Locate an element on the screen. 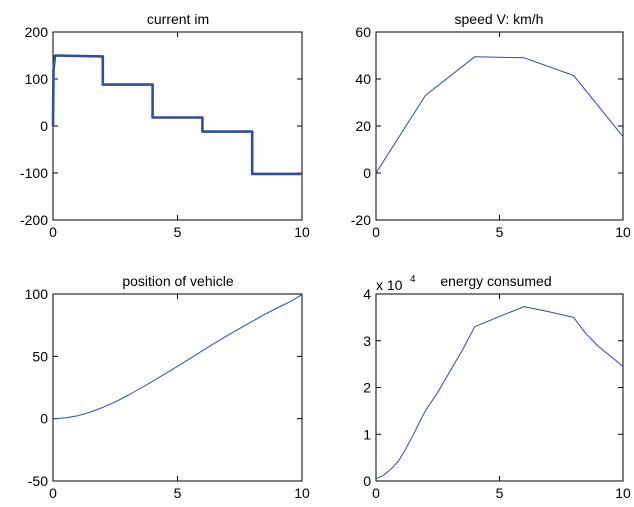 The height and width of the screenshot is (507, 634). panel-title: position of vehicle is located at coordinates (178, 281).